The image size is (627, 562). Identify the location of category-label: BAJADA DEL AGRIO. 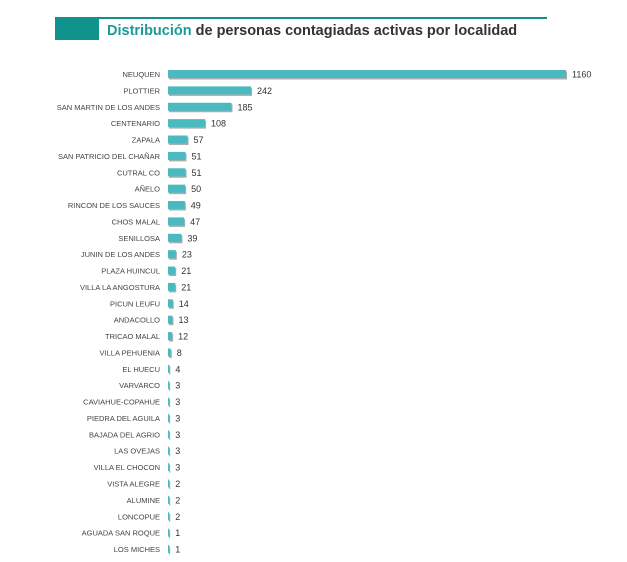
(124, 434).